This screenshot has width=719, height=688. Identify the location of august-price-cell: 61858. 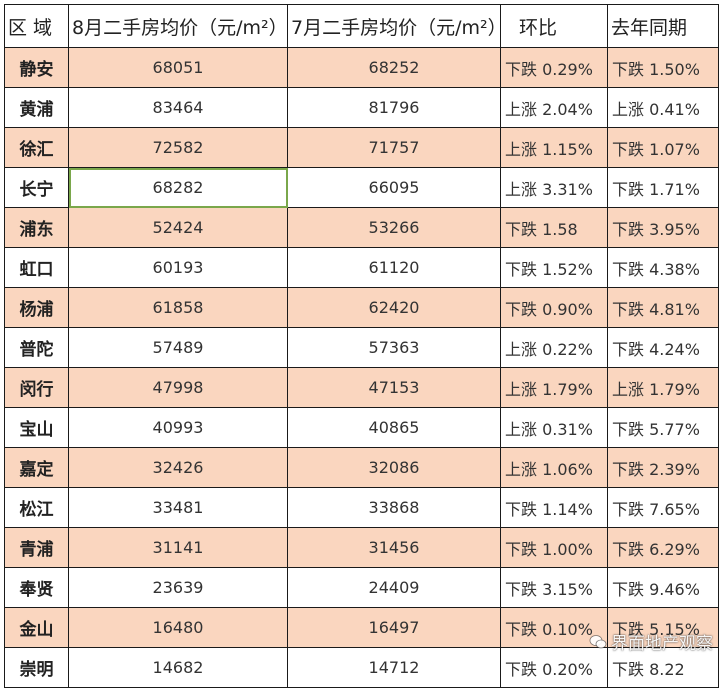
(178, 307).